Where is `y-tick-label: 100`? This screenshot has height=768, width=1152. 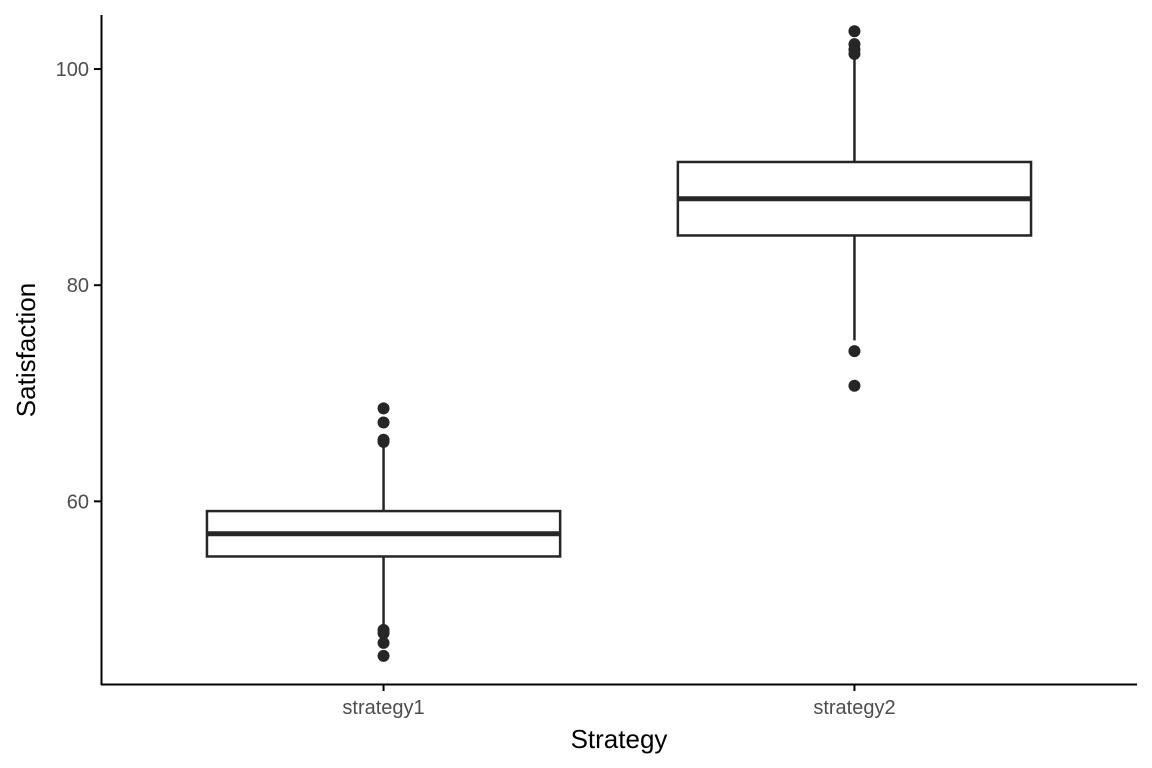 y-tick-label: 100 is located at coordinates (72, 70).